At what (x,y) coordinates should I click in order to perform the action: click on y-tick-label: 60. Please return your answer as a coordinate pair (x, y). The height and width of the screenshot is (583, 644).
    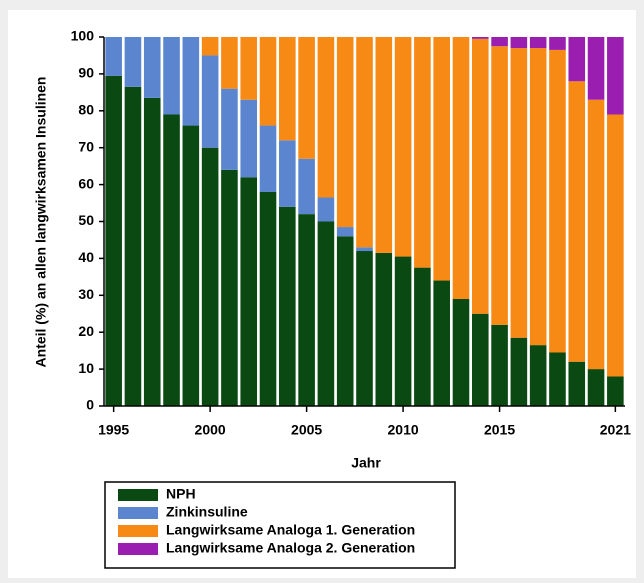
    Looking at the image, I should click on (86, 183).